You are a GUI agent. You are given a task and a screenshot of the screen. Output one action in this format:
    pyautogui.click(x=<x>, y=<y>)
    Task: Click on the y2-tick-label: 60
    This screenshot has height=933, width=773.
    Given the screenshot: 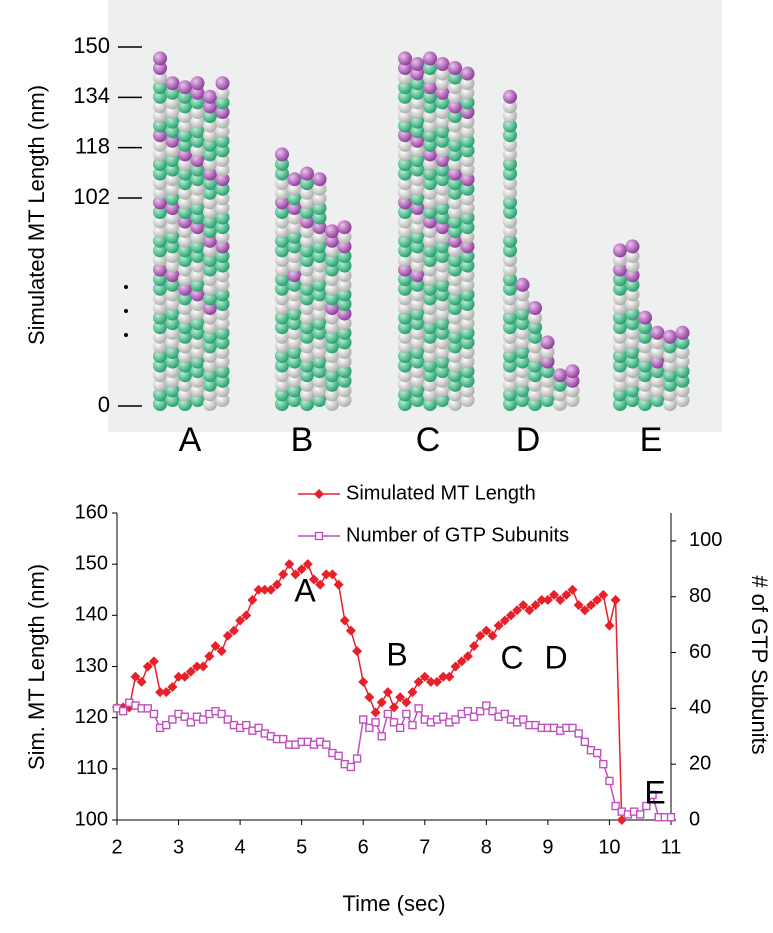 What is the action you would take?
    pyautogui.click(x=700, y=652)
    